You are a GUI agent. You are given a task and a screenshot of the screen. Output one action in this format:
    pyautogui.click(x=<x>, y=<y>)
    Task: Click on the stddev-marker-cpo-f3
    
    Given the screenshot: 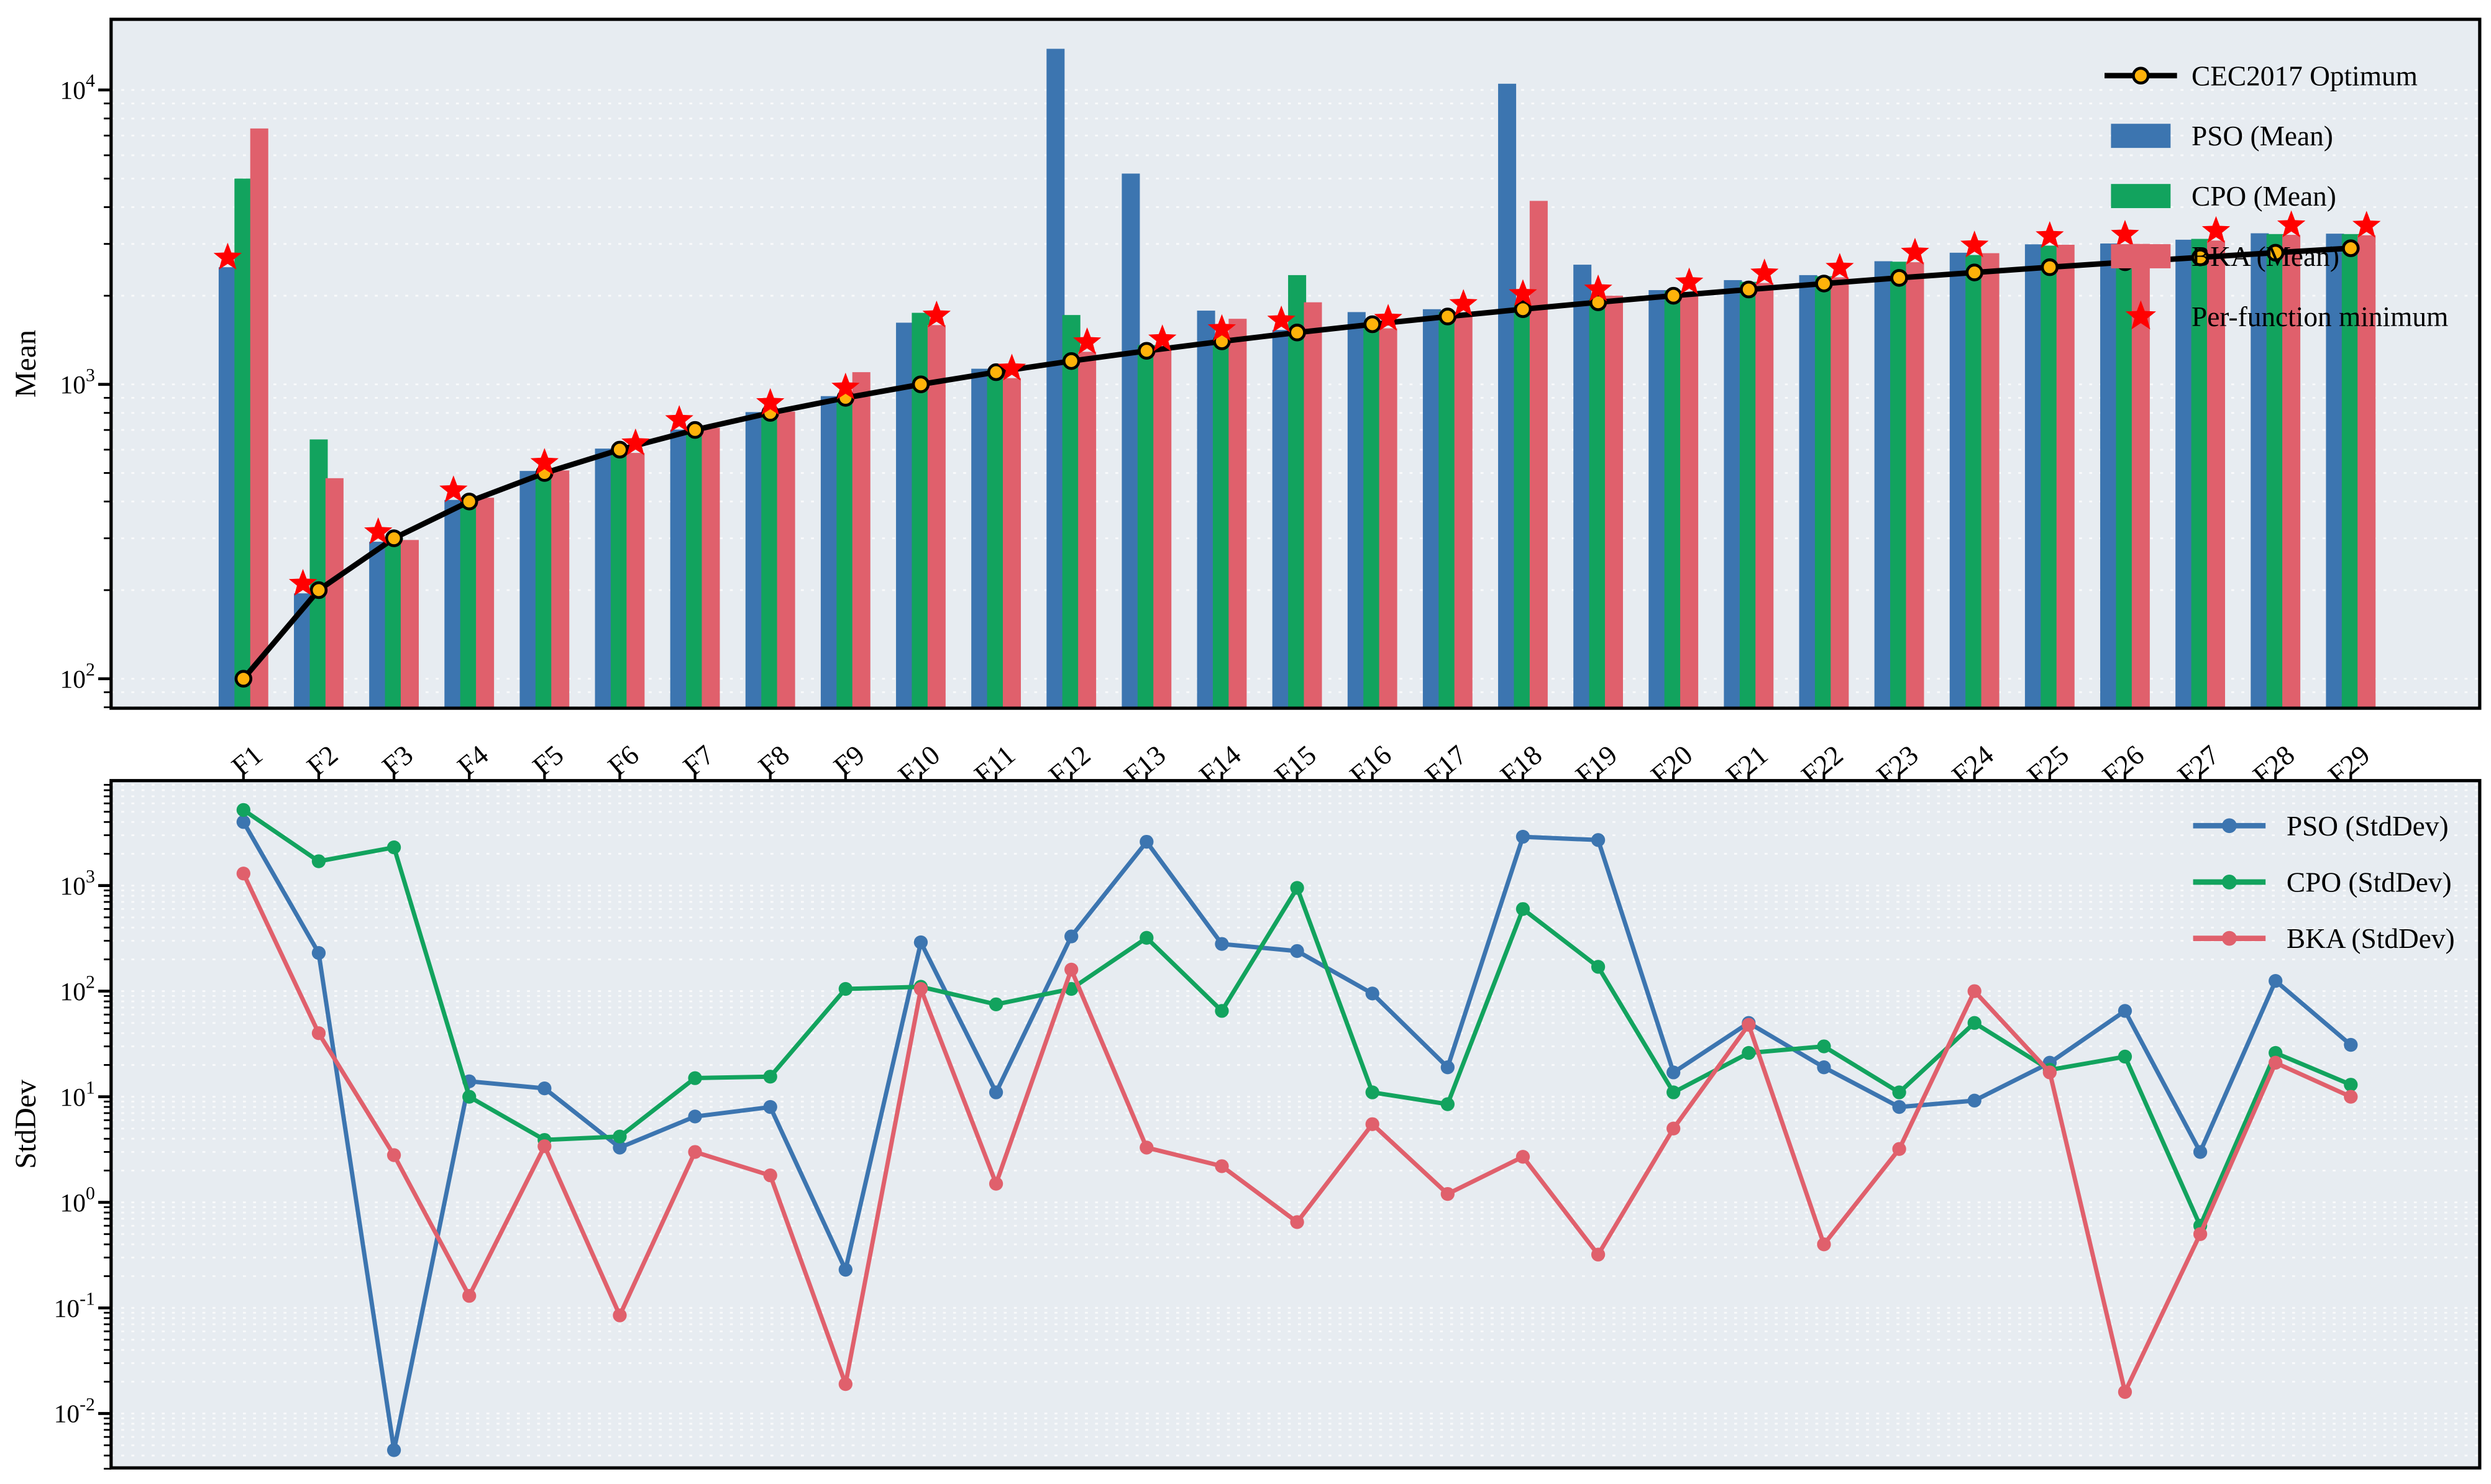 What is the action you would take?
    pyautogui.click(x=394, y=848)
    